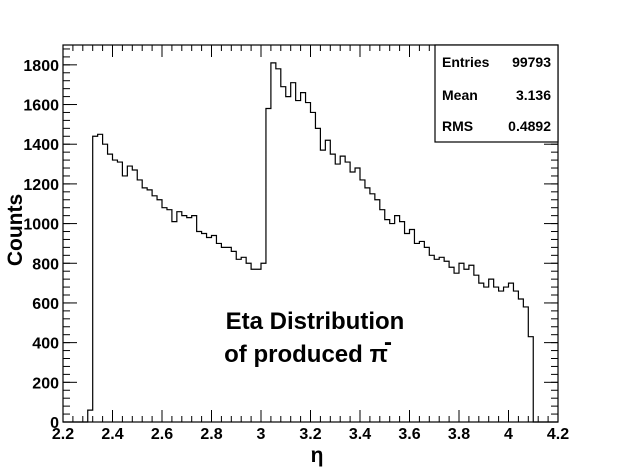 The height and width of the screenshot is (469, 621). What do you see at coordinates (558, 434) in the screenshot?
I see `x-tick-label: 4.2` at bounding box center [558, 434].